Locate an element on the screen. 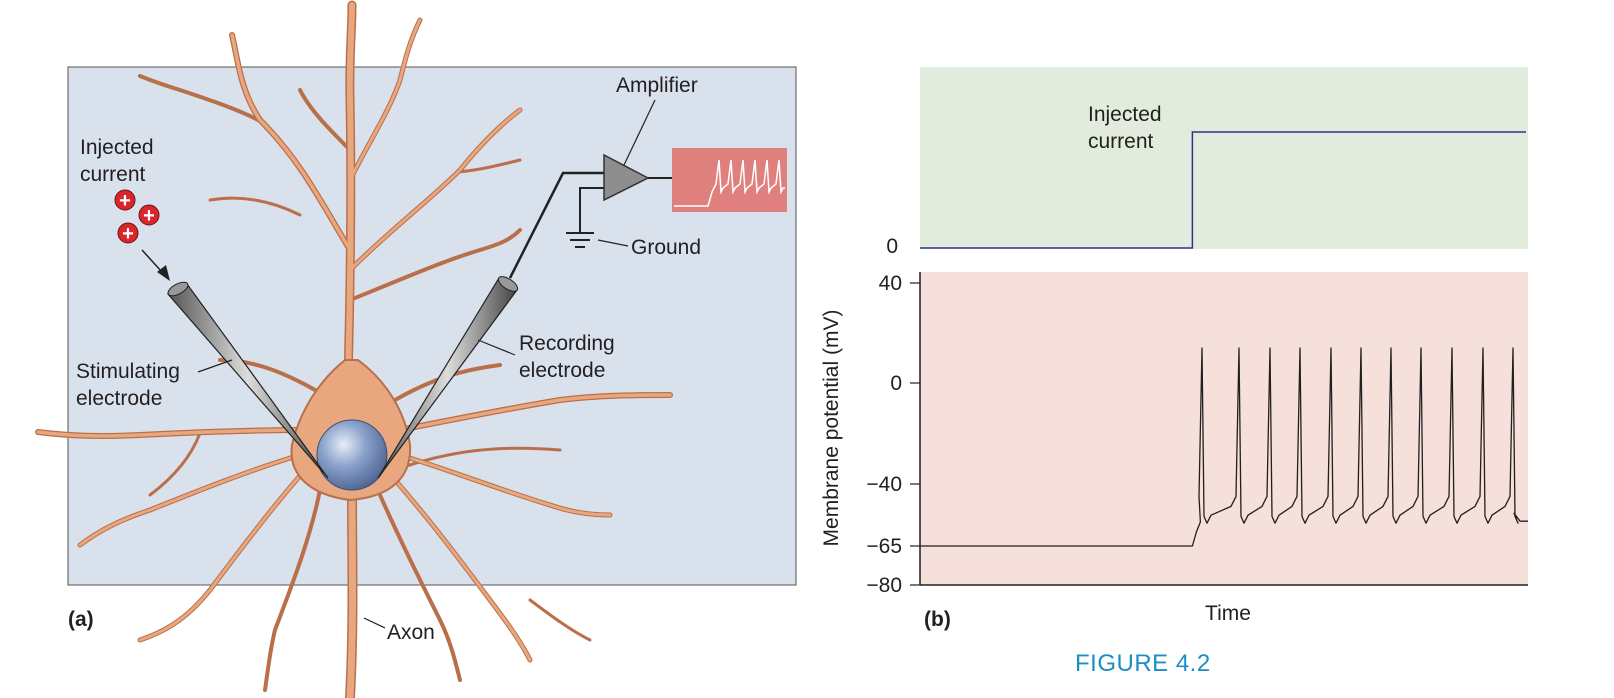 This screenshot has height=698, width=1614. current-trace-label: Injected current is located at coordinates (1127, 128).